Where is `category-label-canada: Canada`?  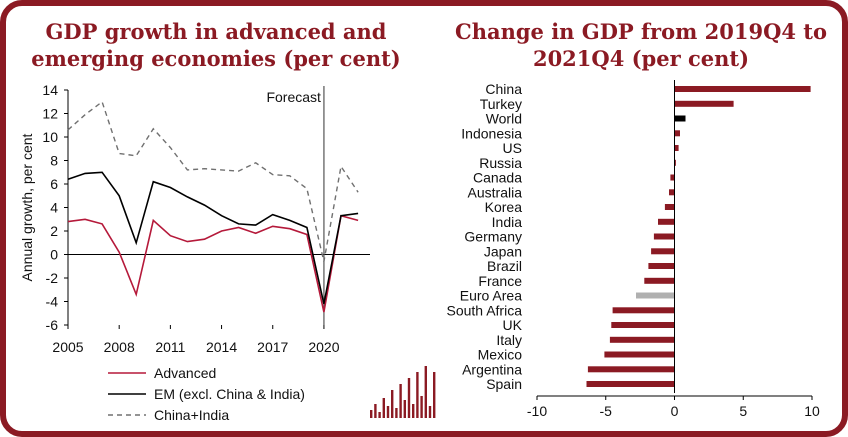 category-label-canada: Canada is located at coordinates (497, 178).